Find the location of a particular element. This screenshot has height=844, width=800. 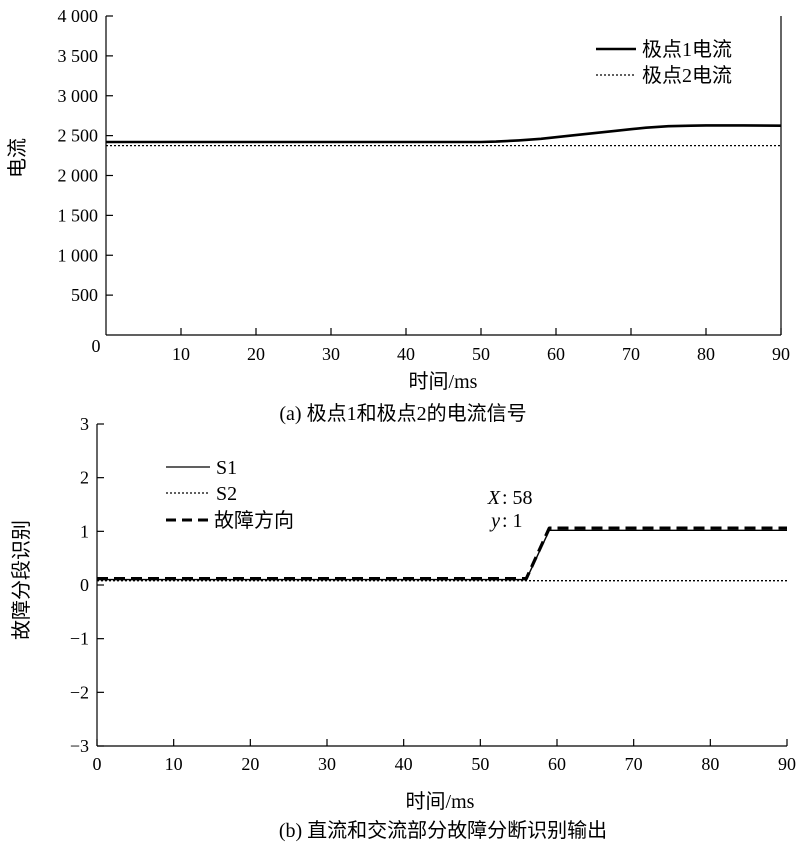

chart-a-xlabel: 时间/ms is located at coordinates (443, 381).